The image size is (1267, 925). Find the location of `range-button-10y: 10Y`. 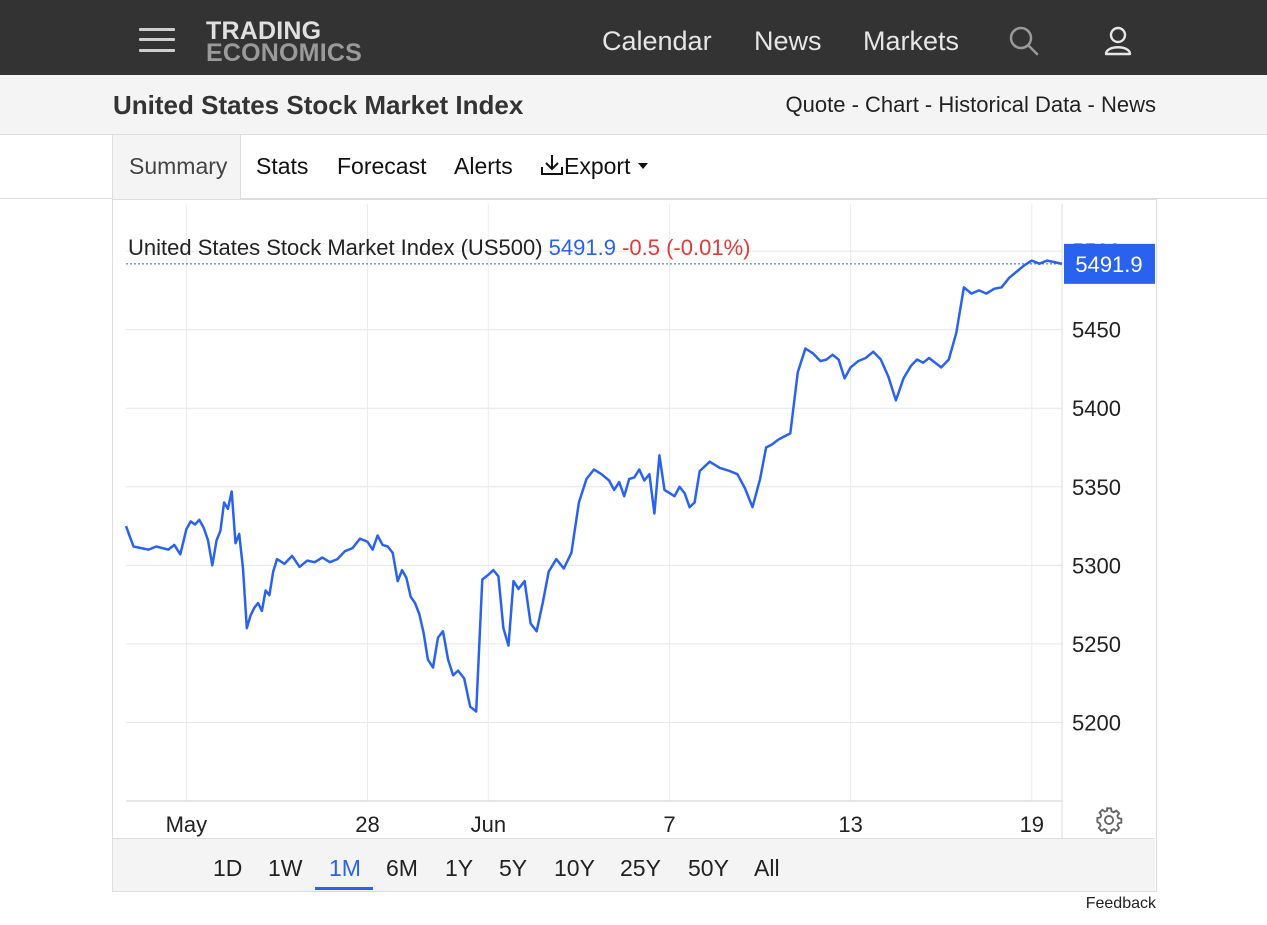

range-button-10y: 10Y is located at coordinates (574, 868).